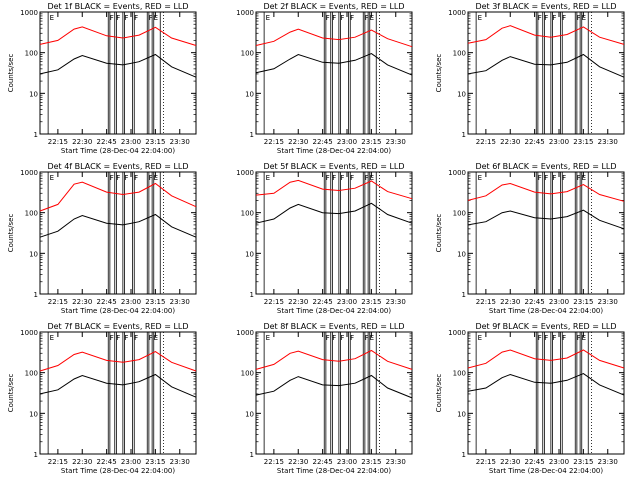 Image resolution: width=640 pixels, height=480 pixels. Describe the element at coordinates (333, 6) in the screenshot. I see `panel-title: Det 2f BLACK = Events, RED = LLD` at that location.